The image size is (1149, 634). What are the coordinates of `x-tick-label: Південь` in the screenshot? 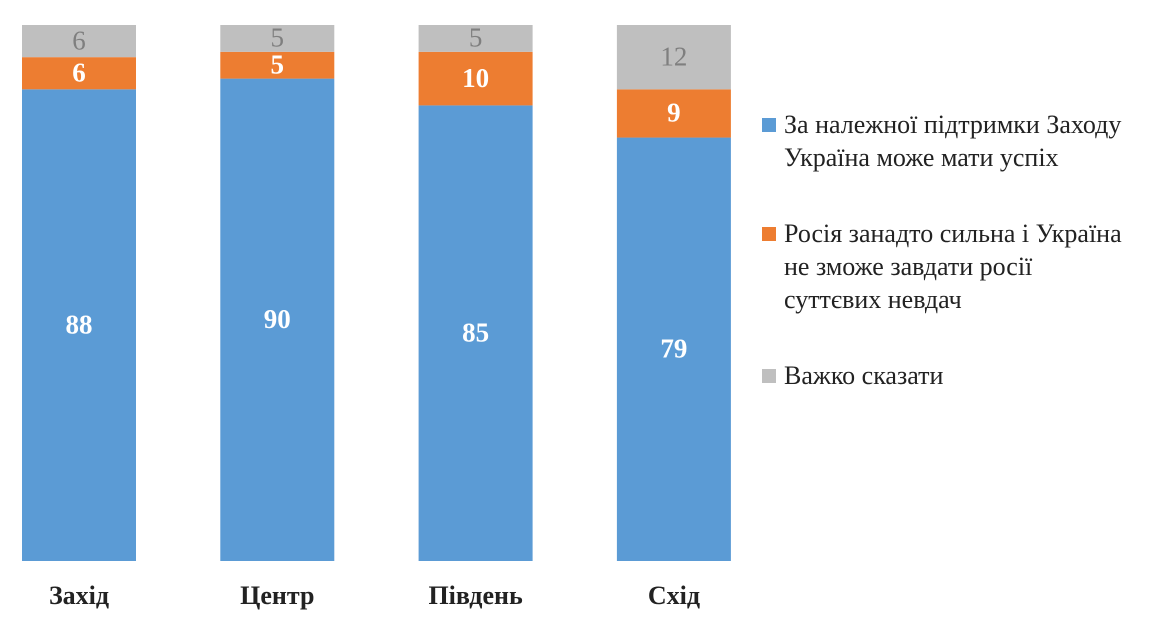 It's located at (475, 595).